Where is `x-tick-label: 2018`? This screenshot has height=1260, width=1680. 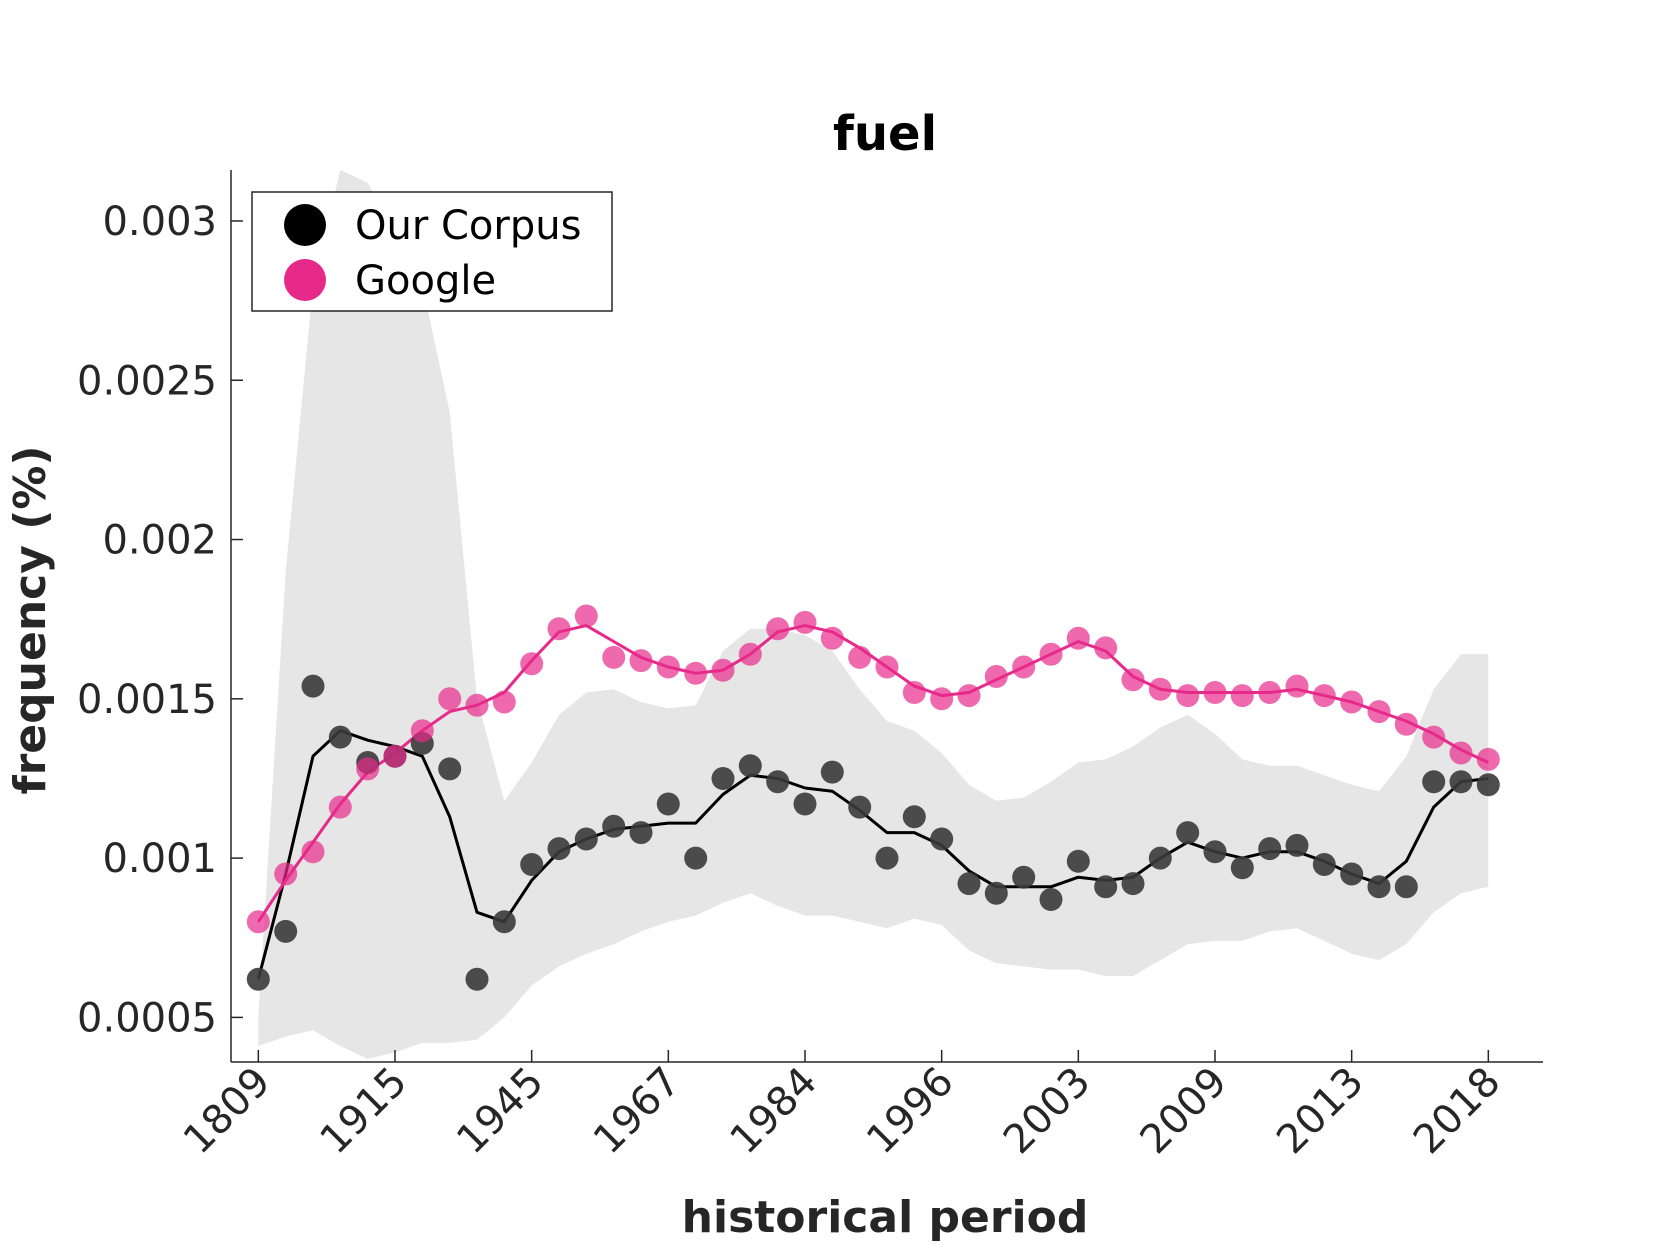 x-tick-label: 2018 is located at coordinates (1457, 1111).